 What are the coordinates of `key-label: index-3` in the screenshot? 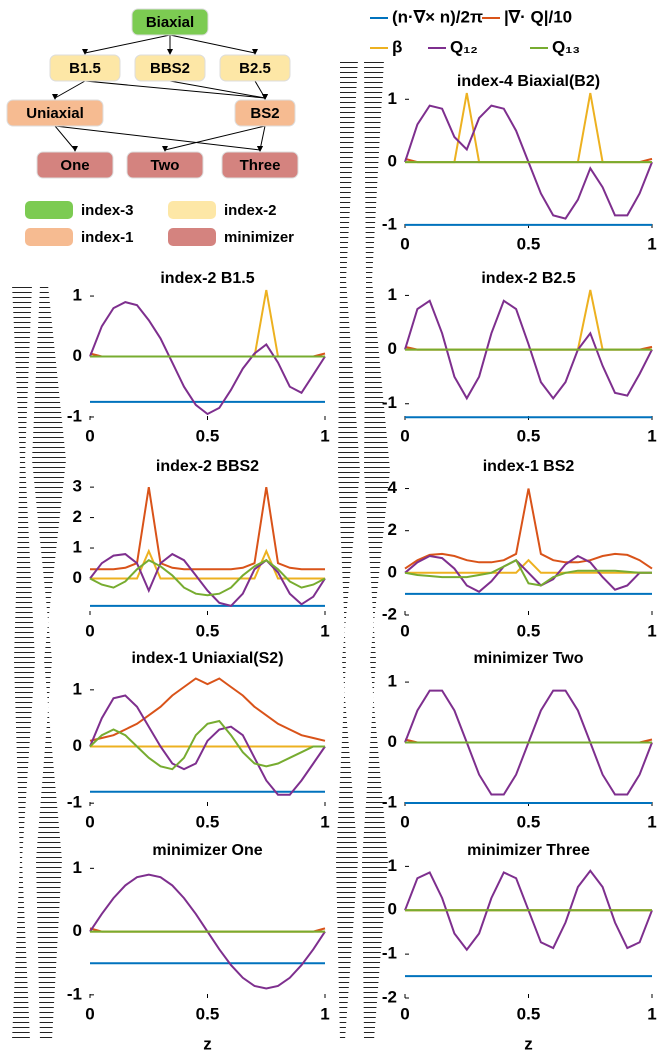 It's located at (107, 210).